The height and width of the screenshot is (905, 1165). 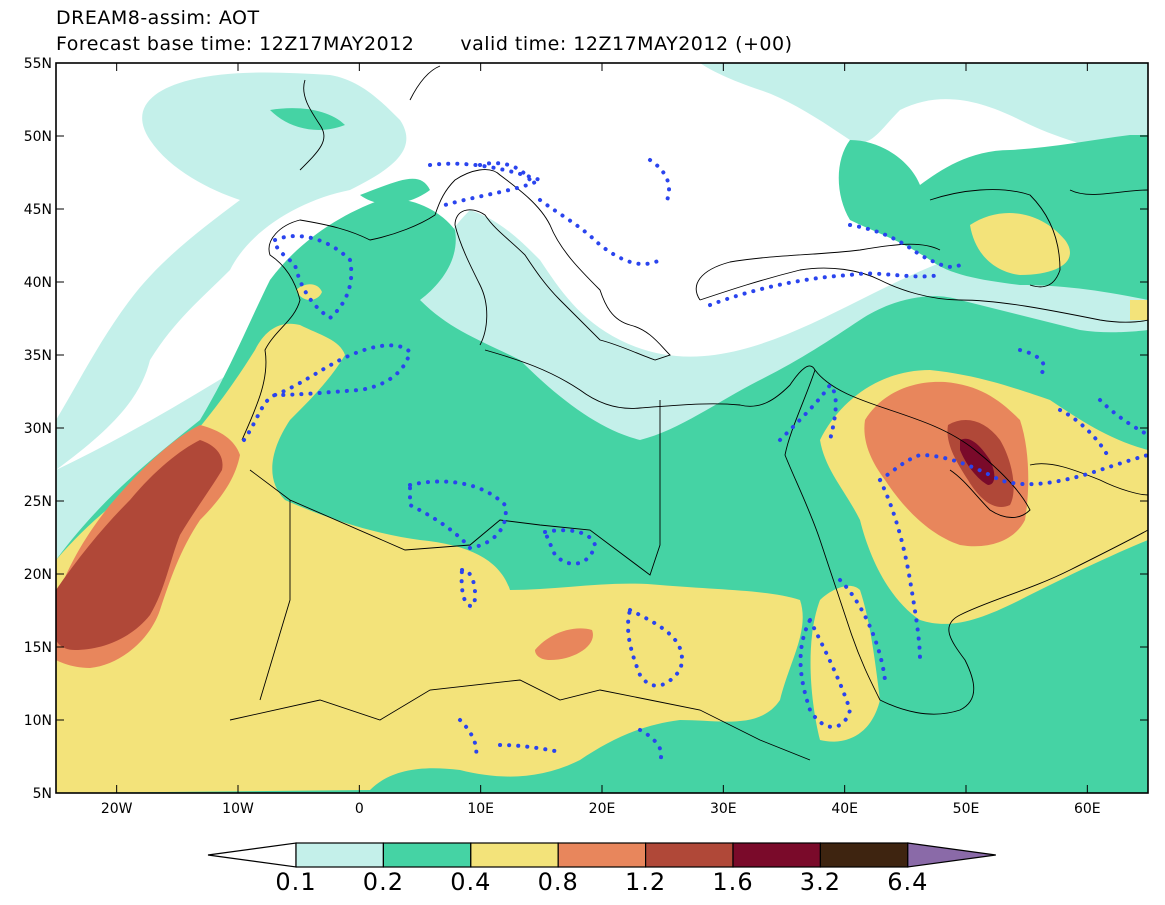 I want to click on lat-label: 55N, so click(x=38, y=64).